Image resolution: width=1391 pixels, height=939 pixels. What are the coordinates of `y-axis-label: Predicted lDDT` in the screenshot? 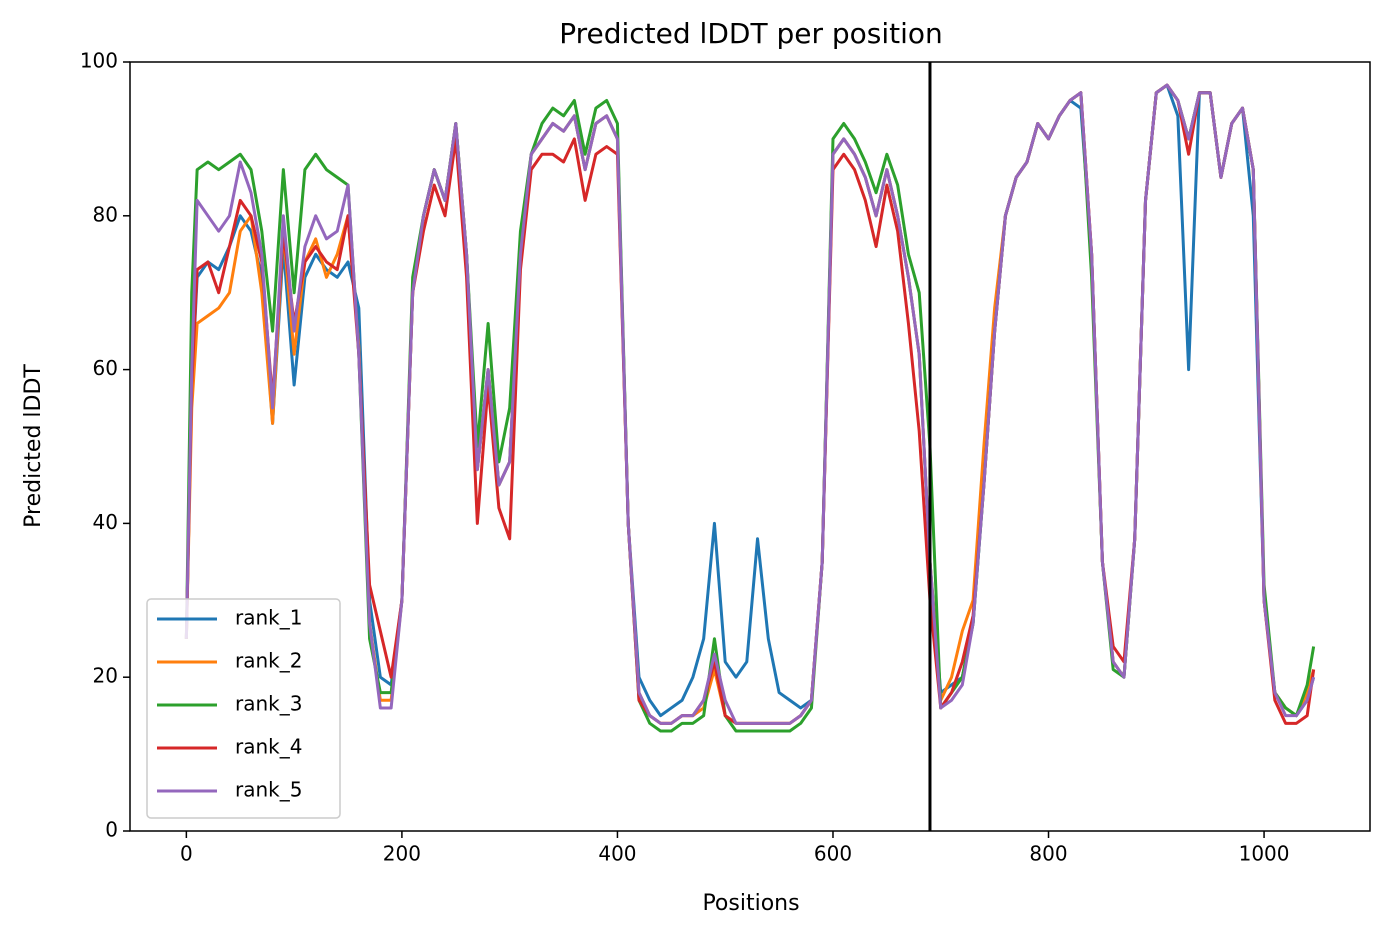 It's located at (33, 446).